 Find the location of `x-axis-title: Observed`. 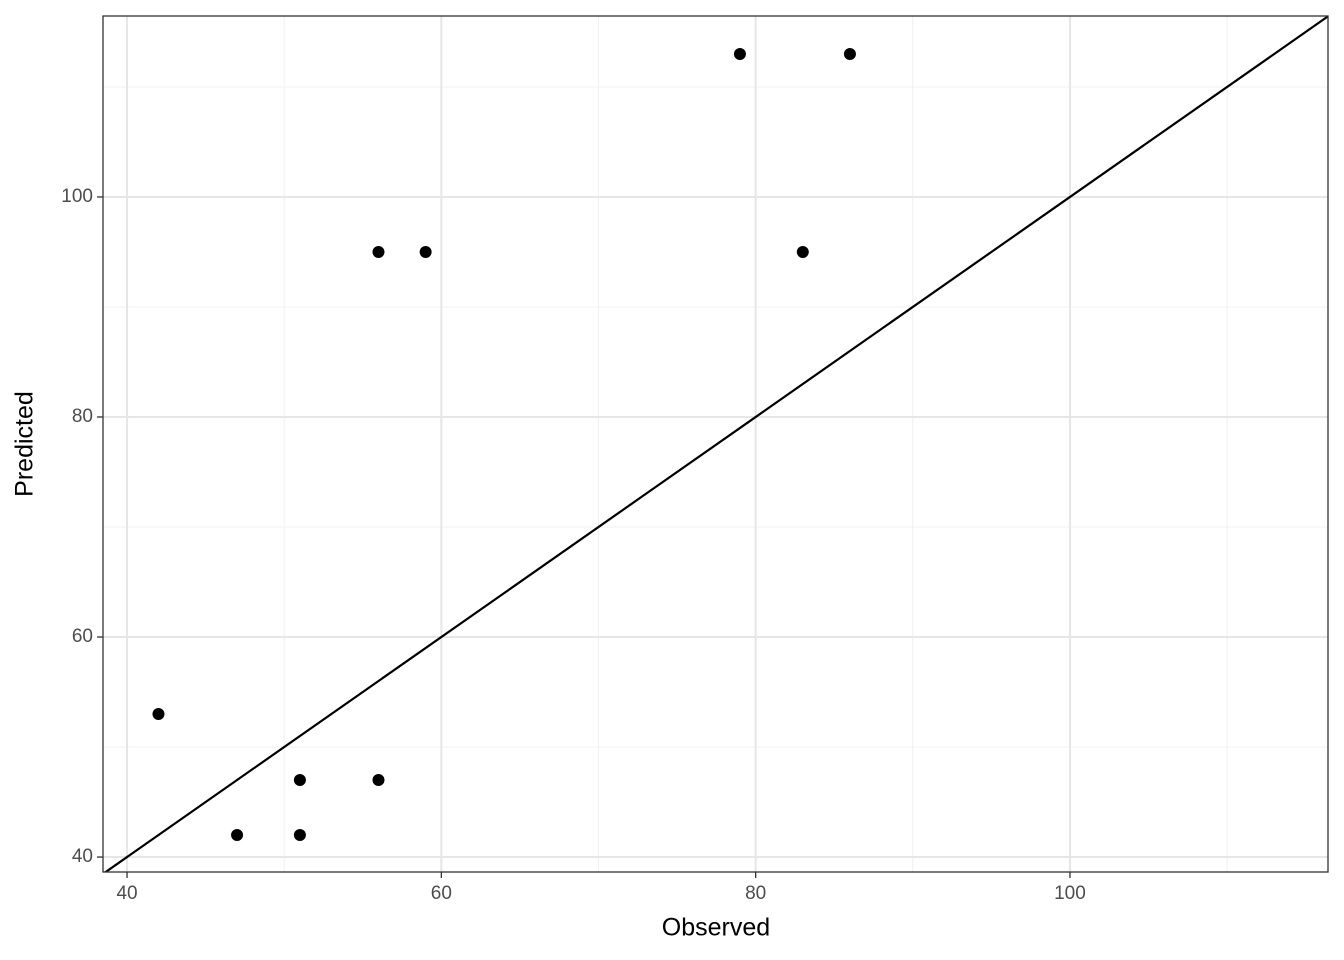

x-axis-title: Observed is located at coordinates (716, 928).